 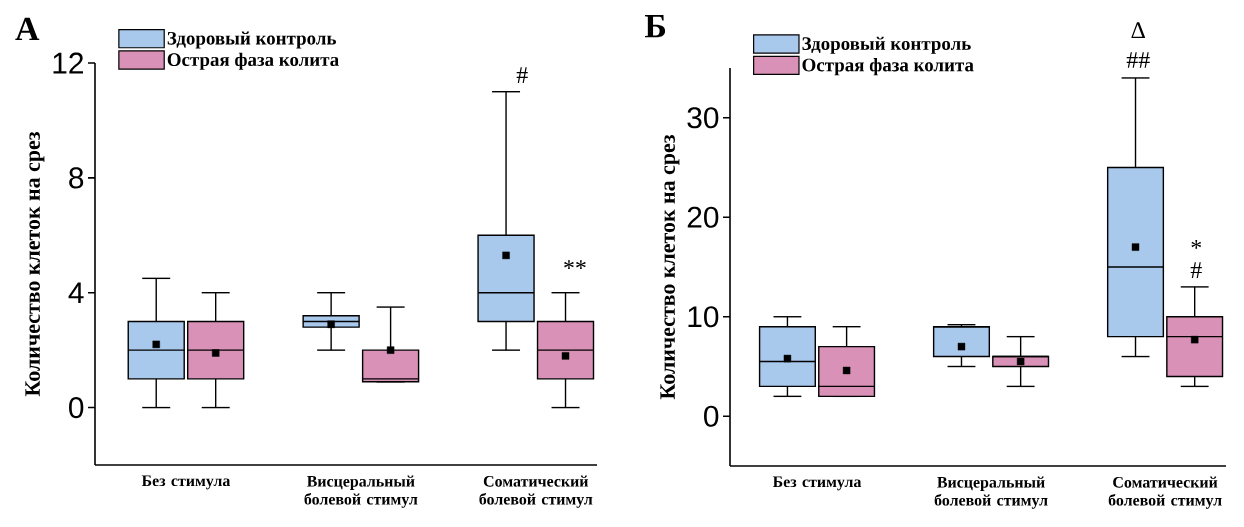 What do you see at coordinates (703, 317) in the screenshot?
I see `y-tick-label: 10` at bounding box center [703, 317].